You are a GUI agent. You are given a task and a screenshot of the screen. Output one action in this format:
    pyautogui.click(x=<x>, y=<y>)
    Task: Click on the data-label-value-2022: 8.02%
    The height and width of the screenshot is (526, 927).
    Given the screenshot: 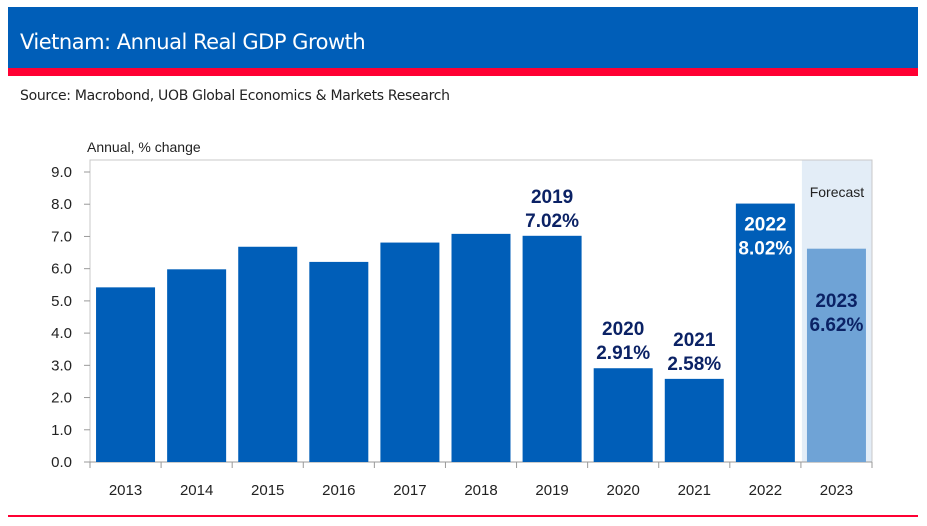 What is the action you would take?
    pyautogui.click(x=765, y=249)
    